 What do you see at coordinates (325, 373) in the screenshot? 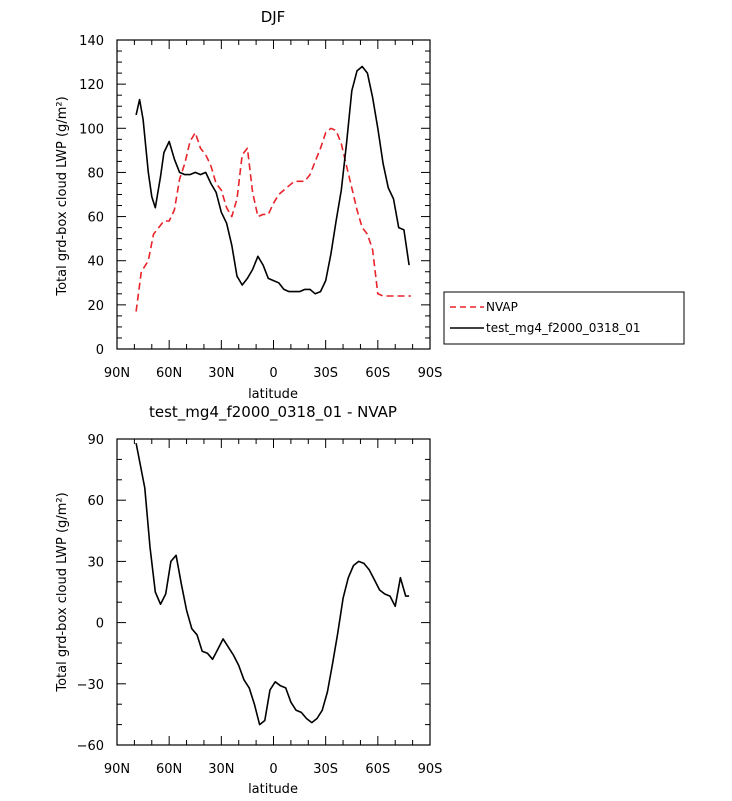
I see `top-x-tick-label: 30S` at bounding box center [325, 373].